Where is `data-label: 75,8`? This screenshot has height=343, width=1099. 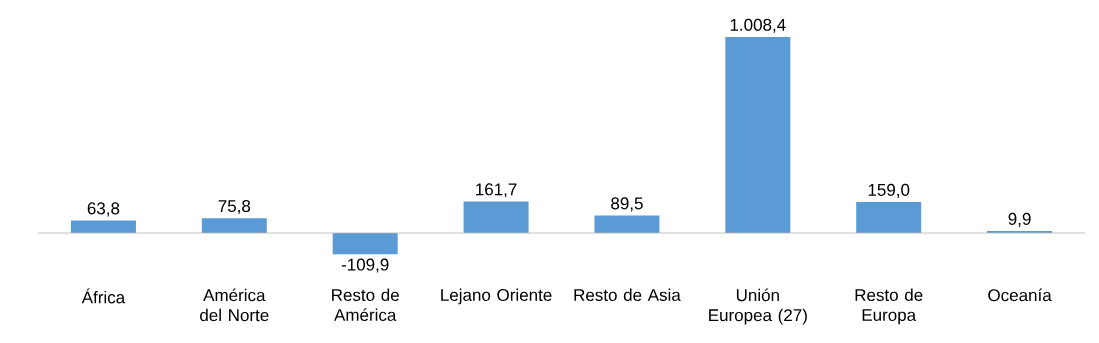
data-label: 75,8 is located at coordinates (234, 207).